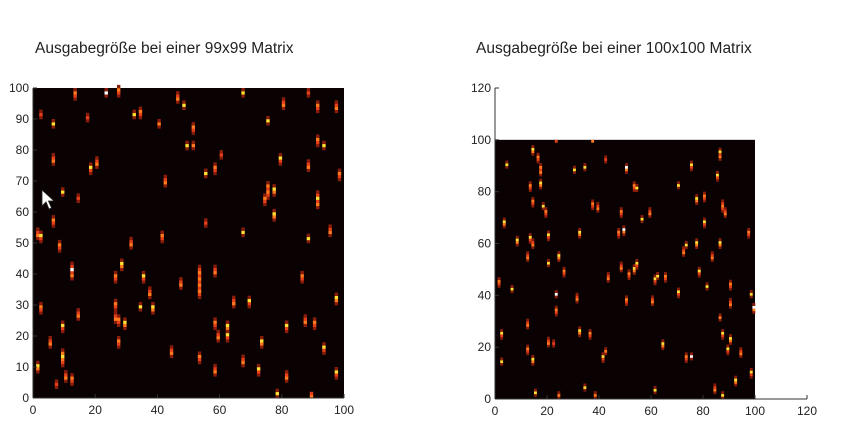 The width and height of the screenshot is (851, 425). I want to click on right-chart-title: Ausgabegröße bei einer 100x100 Matrix, so click(614, 48).